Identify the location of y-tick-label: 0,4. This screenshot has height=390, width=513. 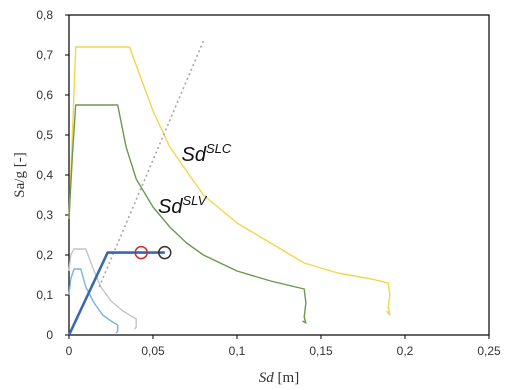
(44, 175).